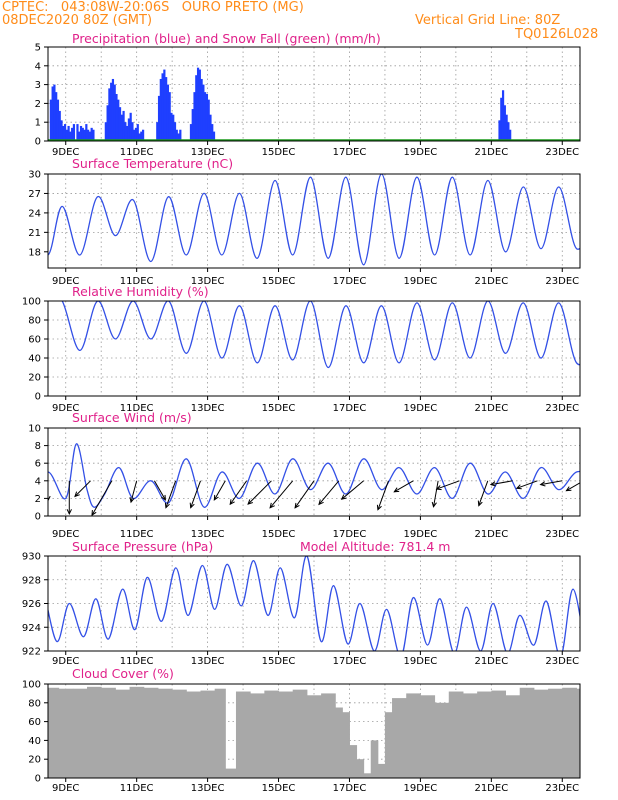  What do you see at coordinates (137, 788) in the screenshot?
I see `cloud-x-tick-label: 11DEC` at bounding box center [137, 788].